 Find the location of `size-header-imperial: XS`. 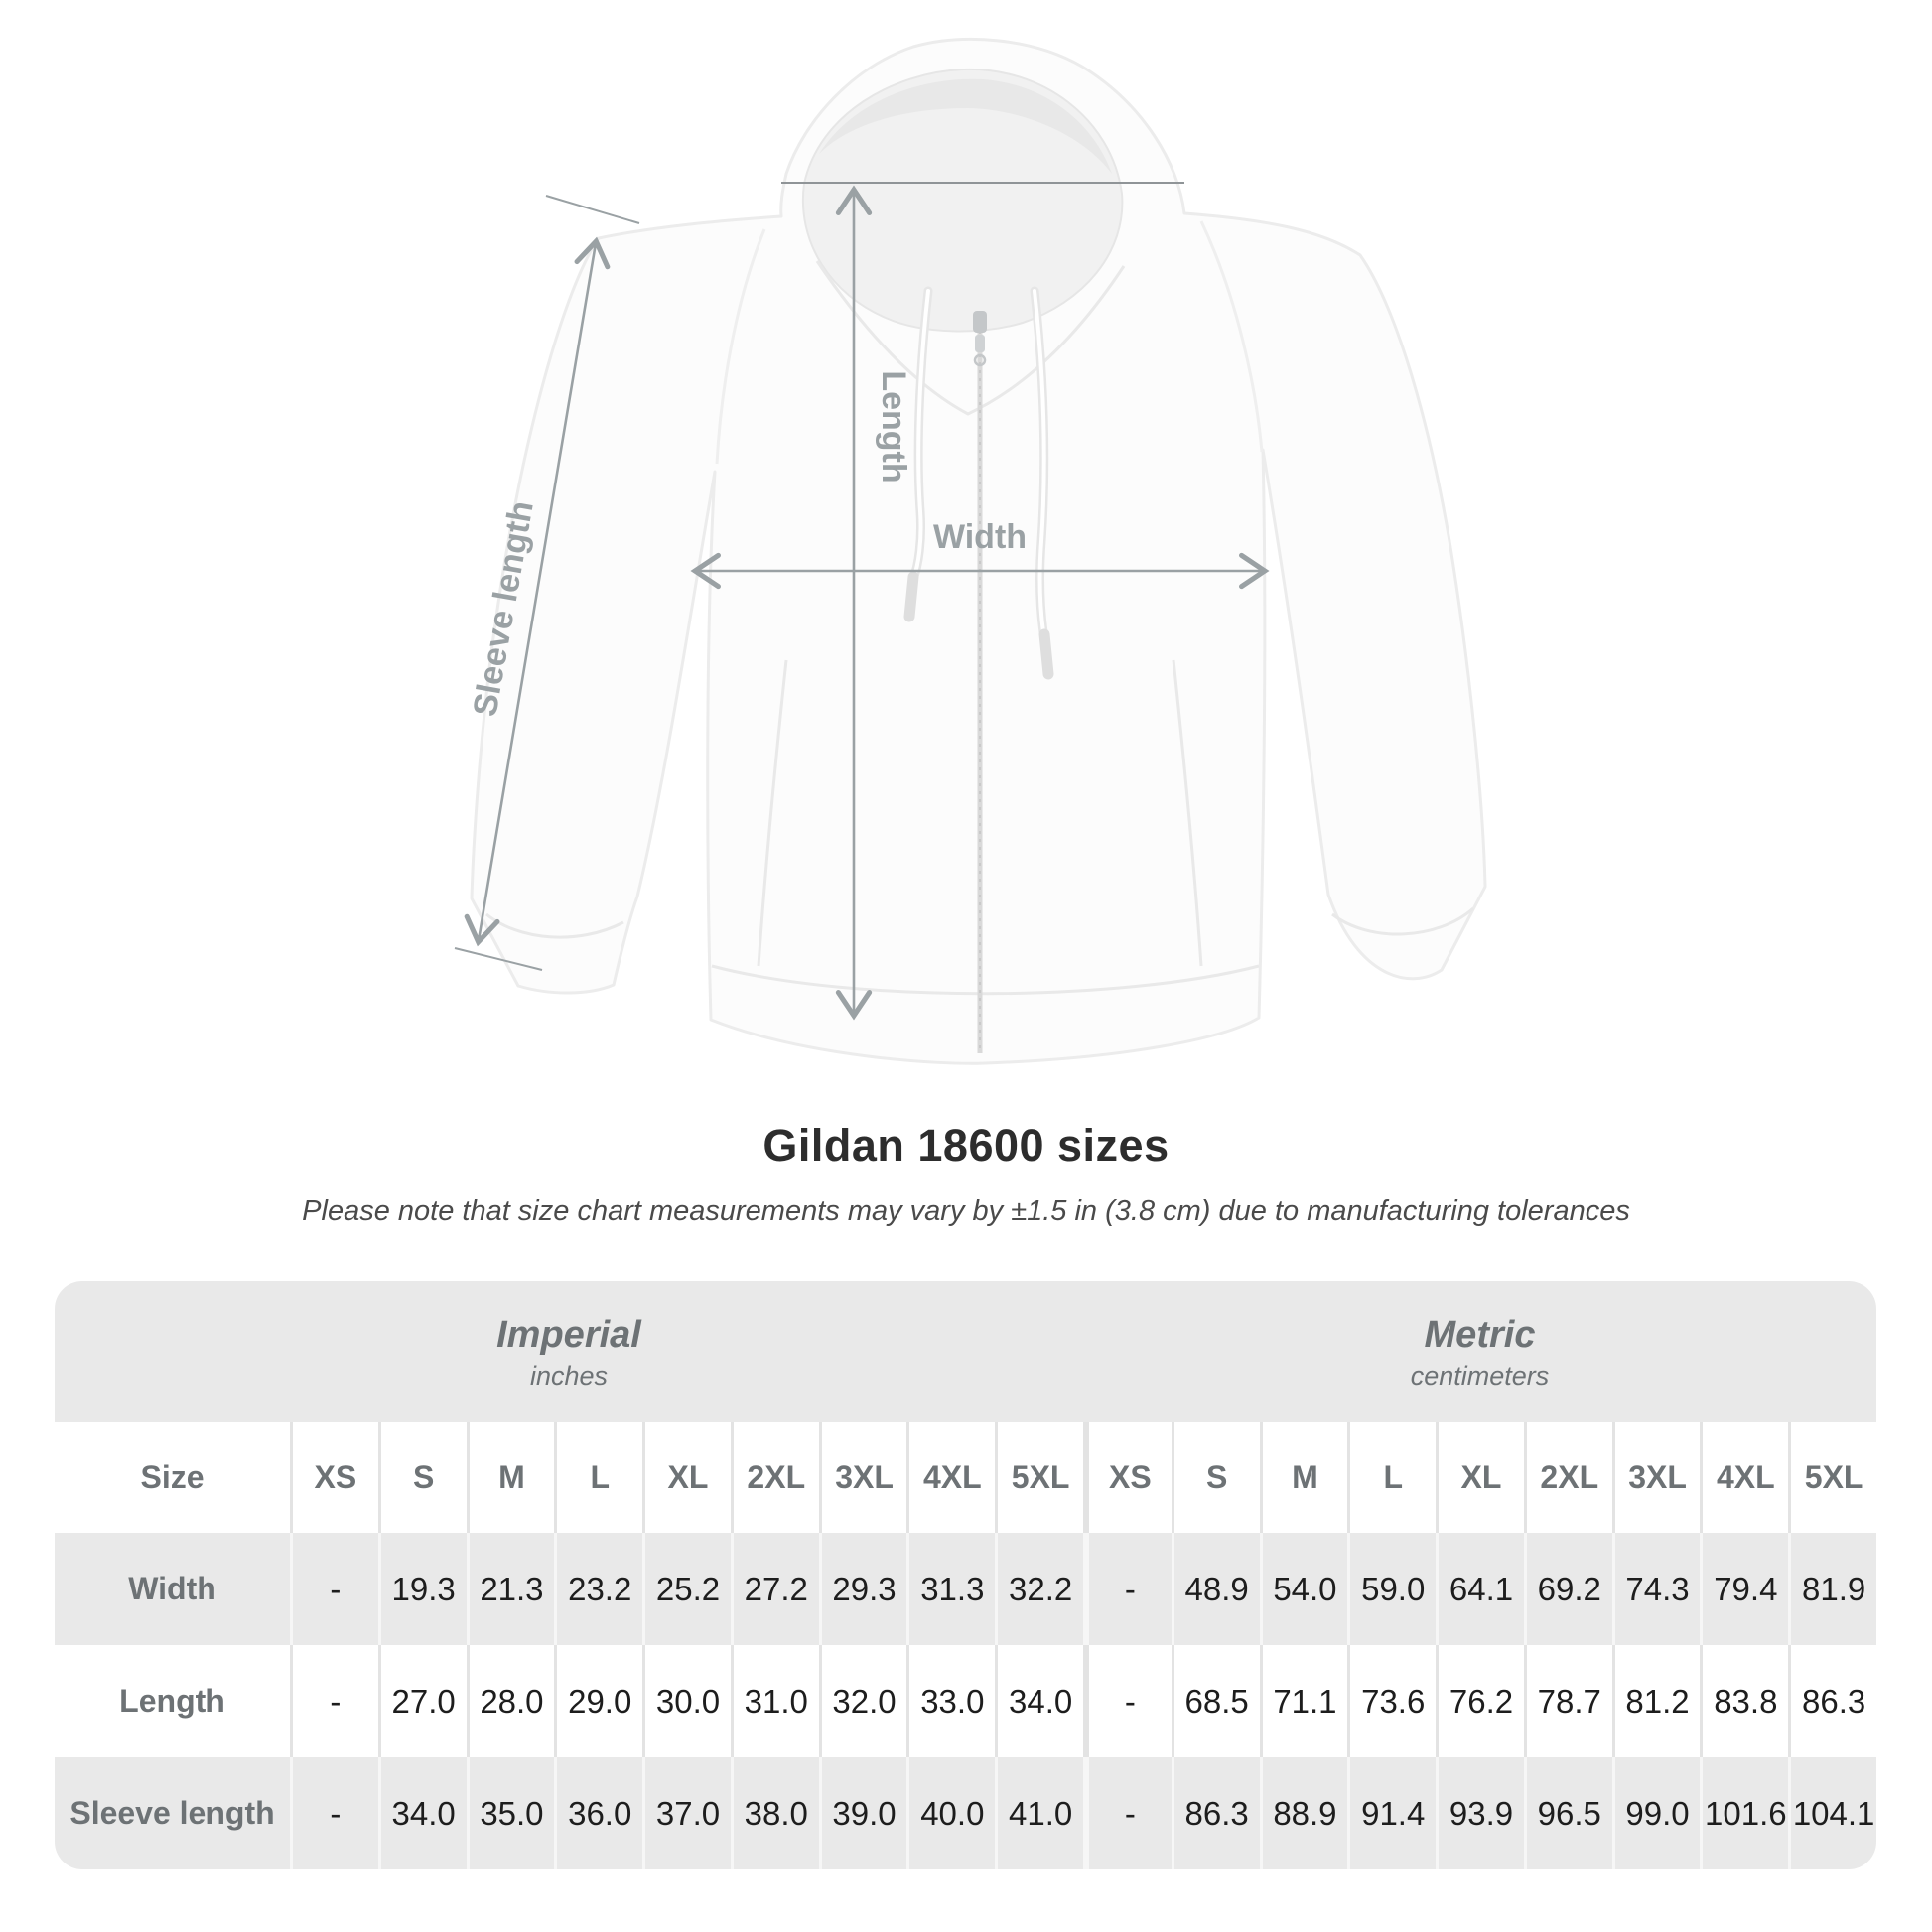

size-header-imperial: XS is located at coordinates (334, 1478).